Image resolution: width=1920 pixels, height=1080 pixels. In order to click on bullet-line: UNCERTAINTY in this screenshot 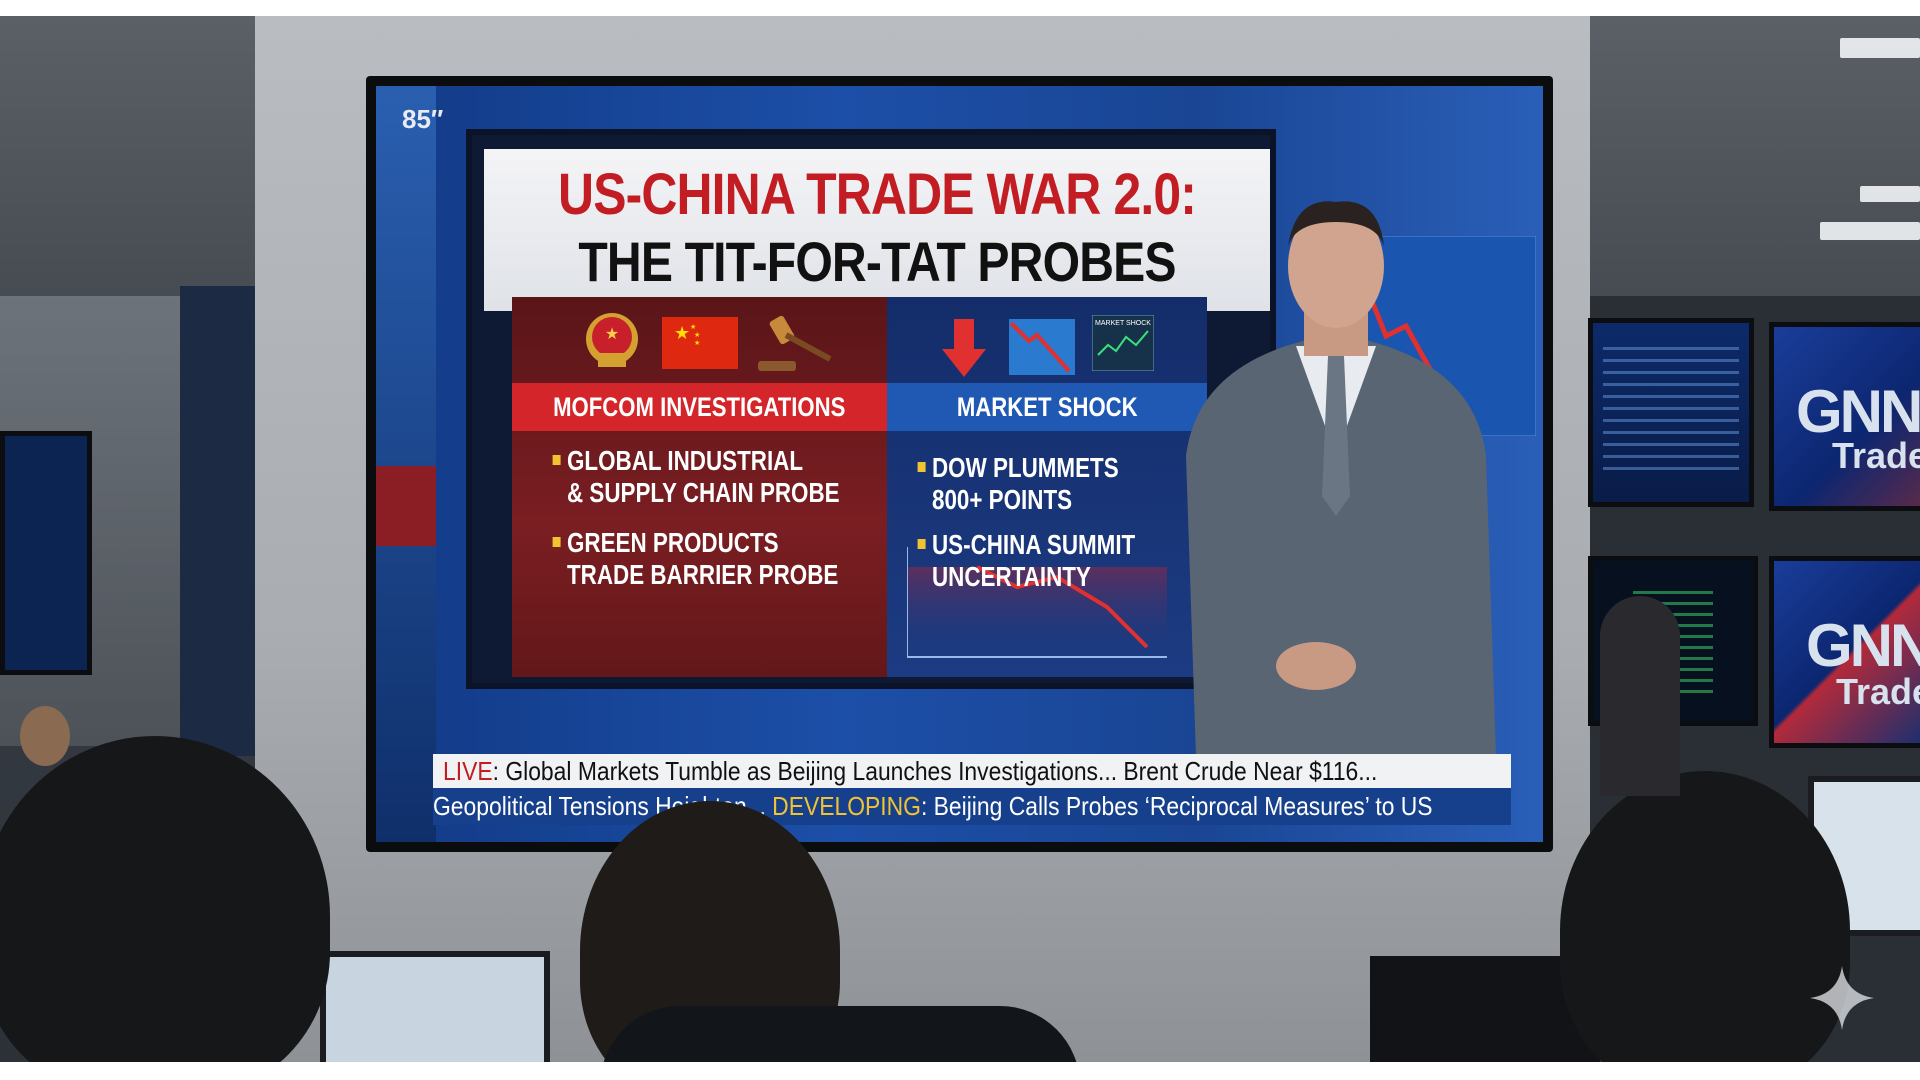, I will do `click(1011, 576)`.